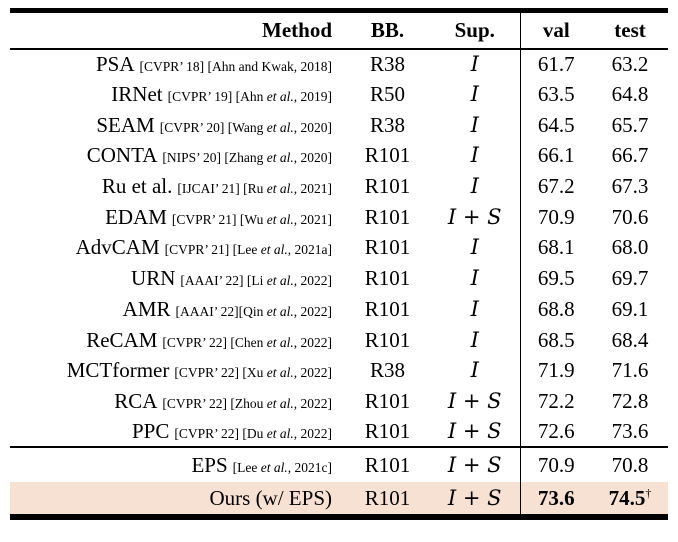  I want to click on method-citation: [CVPR’ 22] [Chen et al., 2022], so click(247, 342).